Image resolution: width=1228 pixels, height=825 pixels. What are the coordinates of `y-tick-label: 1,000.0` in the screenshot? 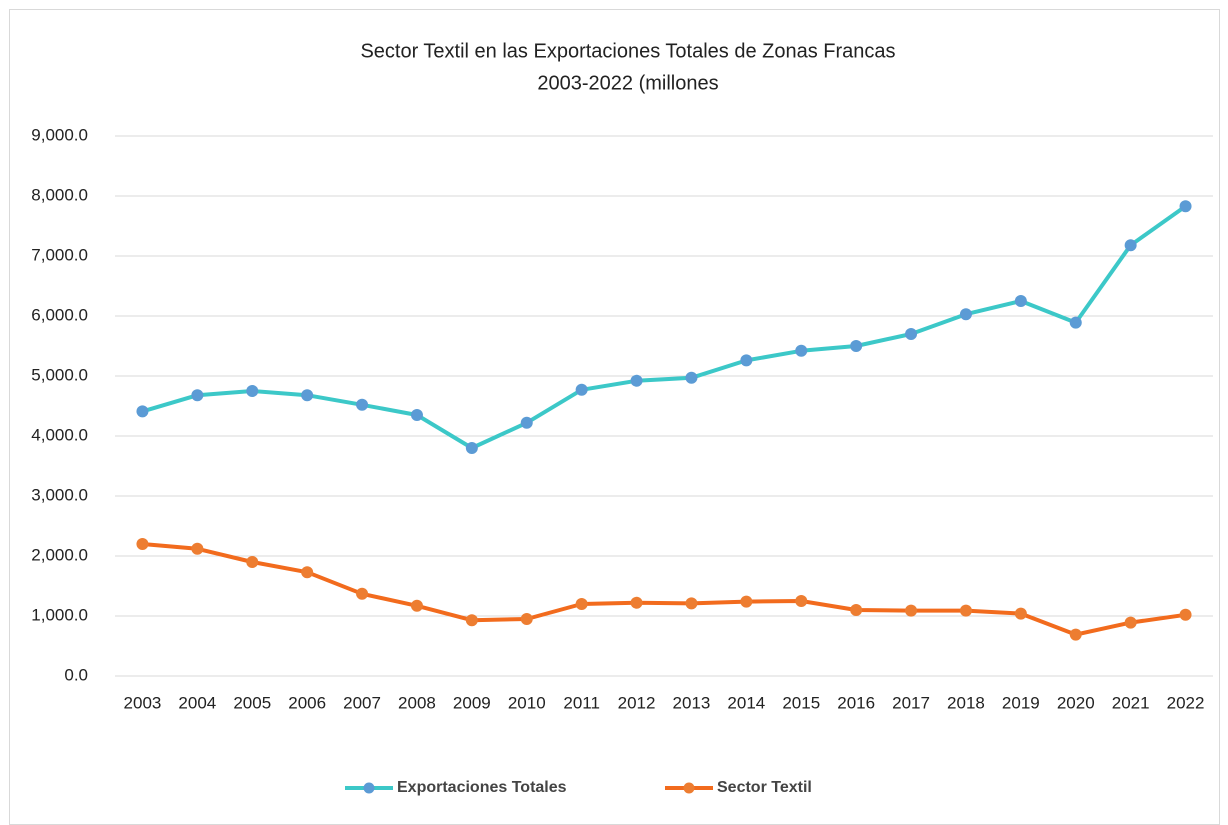 It's located at (59, 614).